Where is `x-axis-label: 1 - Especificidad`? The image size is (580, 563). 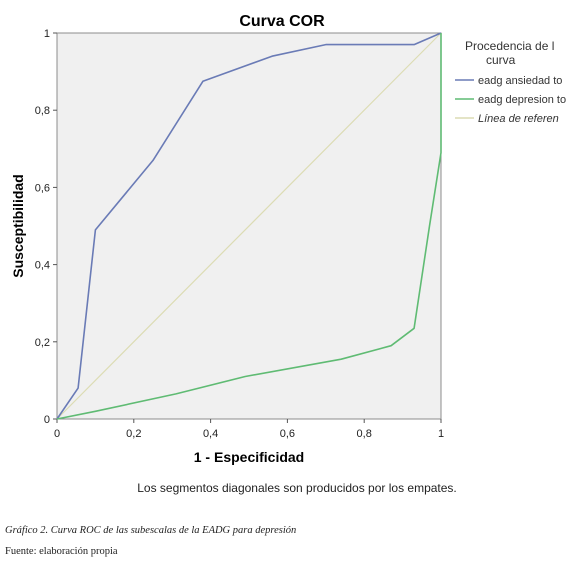 x-axis-label: 1 - Especificidad is located at coordinates (249, 457).